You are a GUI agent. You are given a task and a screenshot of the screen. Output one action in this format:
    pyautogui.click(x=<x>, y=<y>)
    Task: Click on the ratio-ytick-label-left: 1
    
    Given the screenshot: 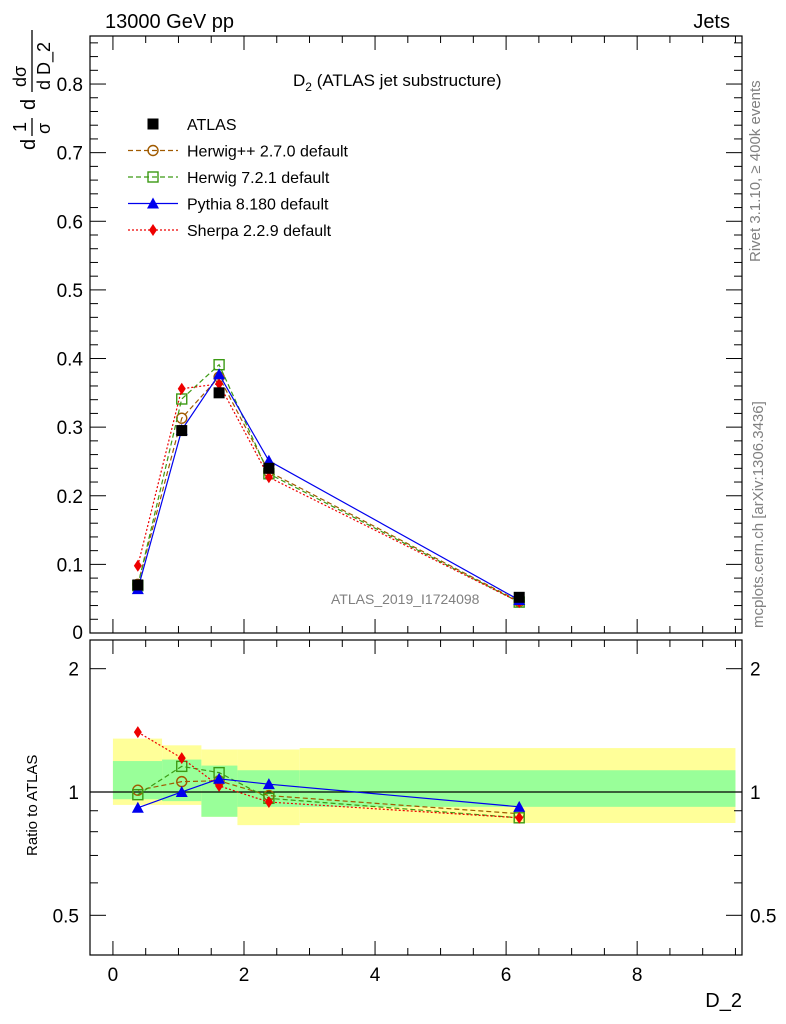 What is the action you would take?
    pyautogui.click(x=73, y=793)
    